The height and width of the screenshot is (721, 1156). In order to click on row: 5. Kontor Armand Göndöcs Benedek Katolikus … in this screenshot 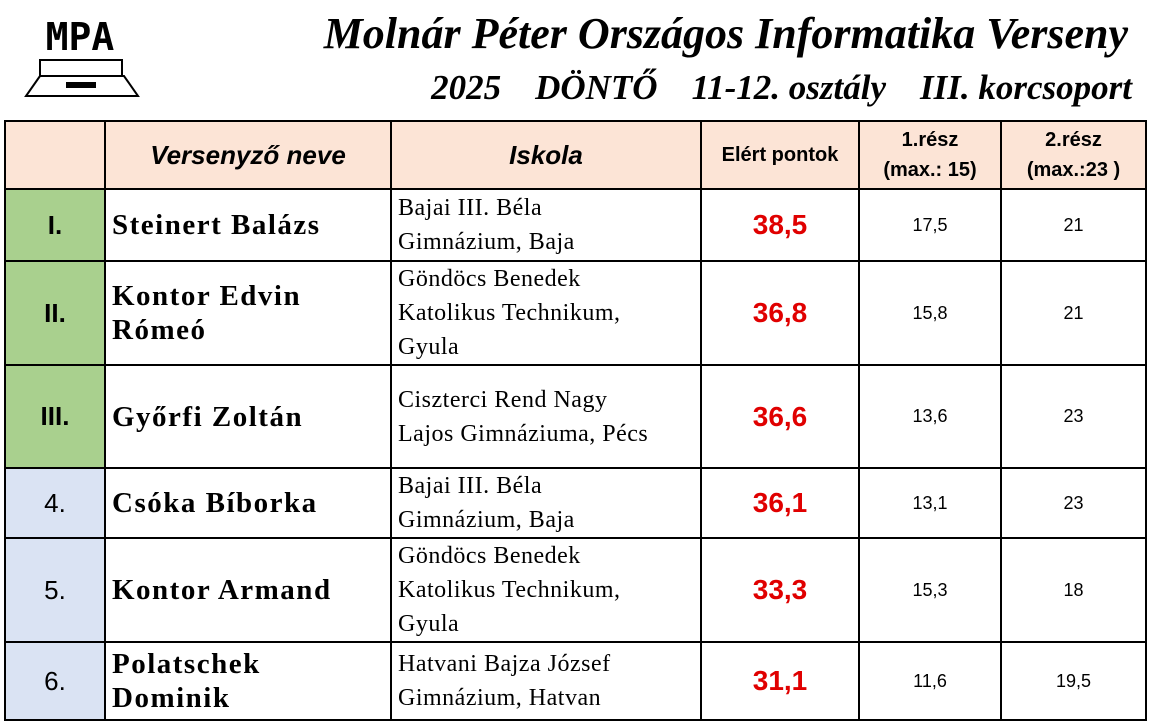, I will do `click(575, 590)`.